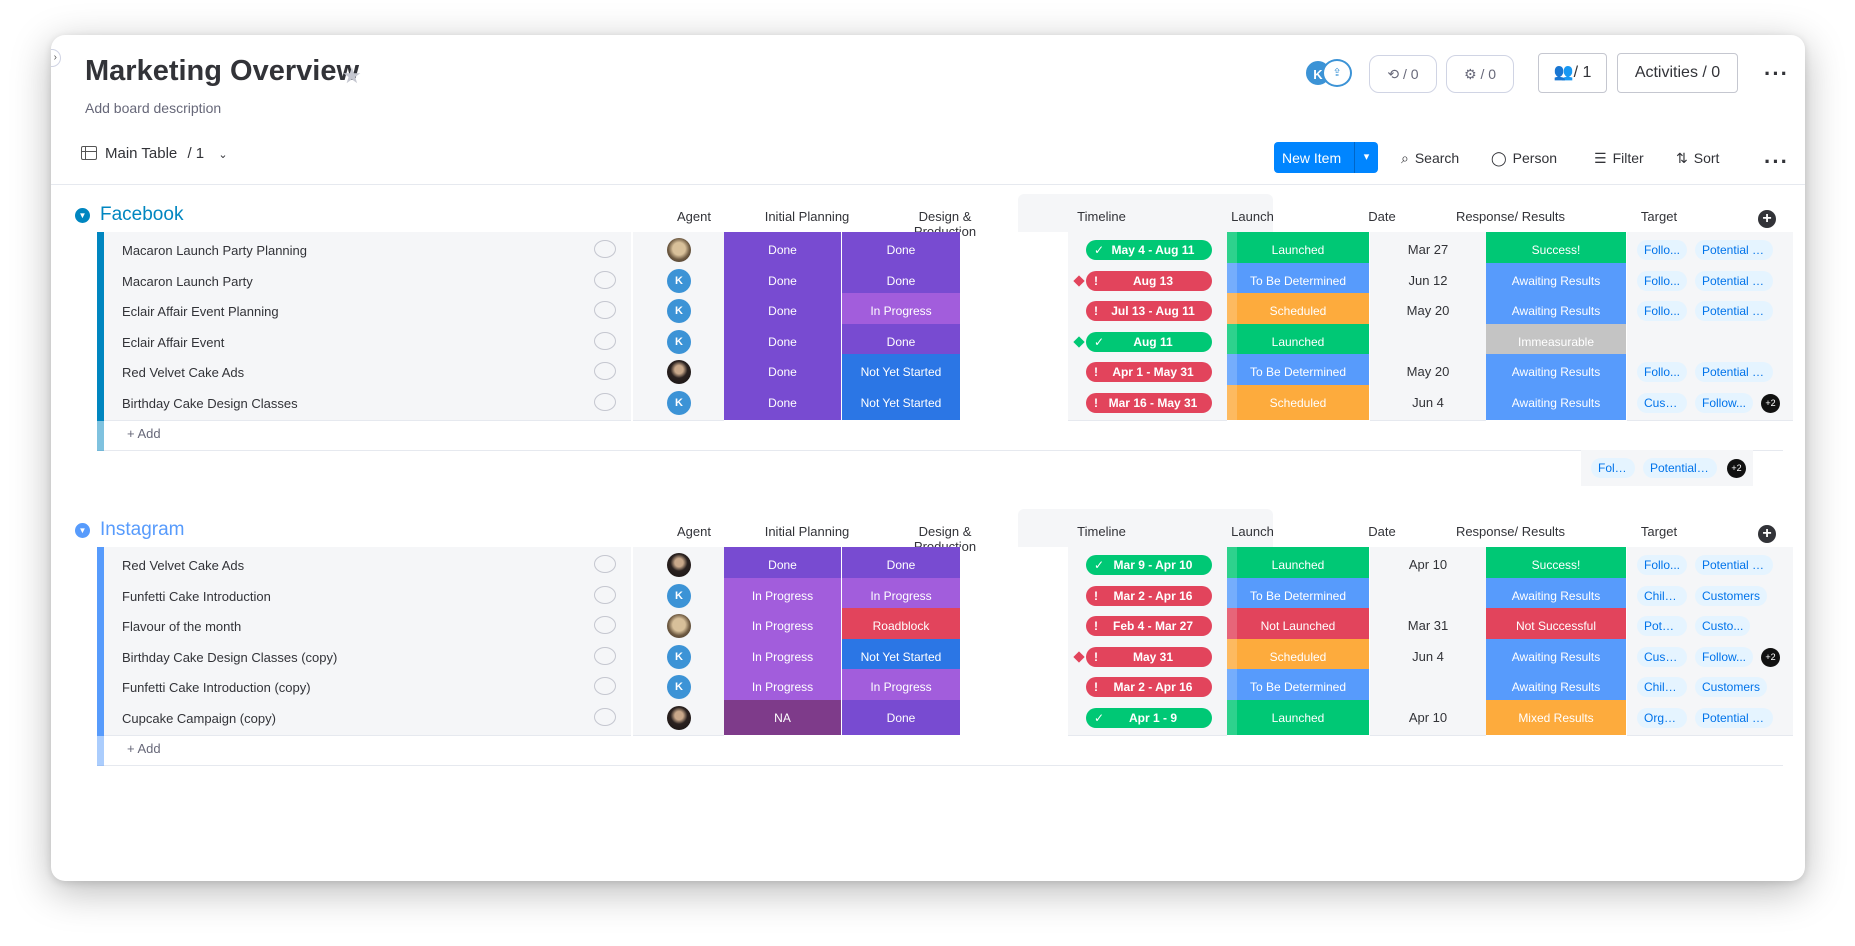 The image size is (1855, 946). What do you see at coordinates (367, 565) in the screenshot?
I see `item-name-cell: Red Velvet Cake Ads` at bounding box center [367, 565].